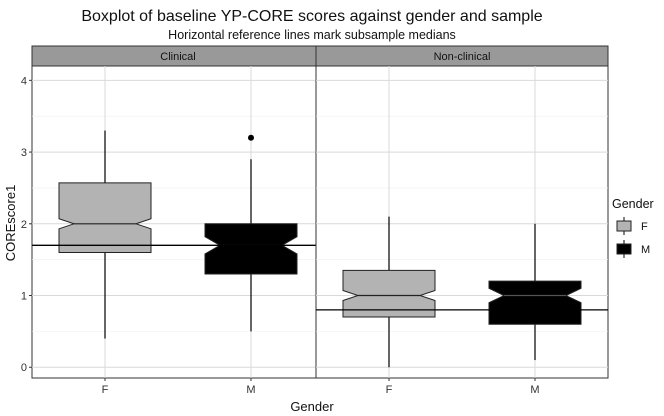  What do you see at coordinates (251, 249) in the screenshot?
I see `box-clinical-m` at bounding box center [251, 249].